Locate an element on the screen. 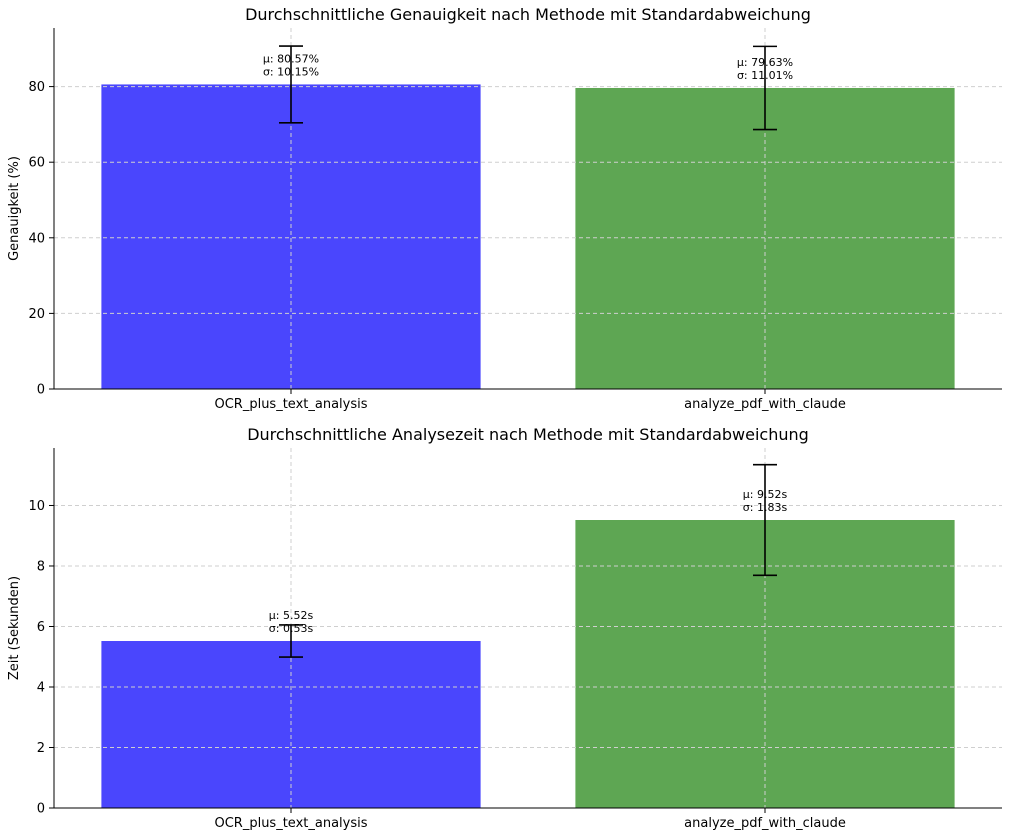 The image size is (1024, 838). y-axis-label: Zeit (Sekunden) is located at coordinates (14, 628).